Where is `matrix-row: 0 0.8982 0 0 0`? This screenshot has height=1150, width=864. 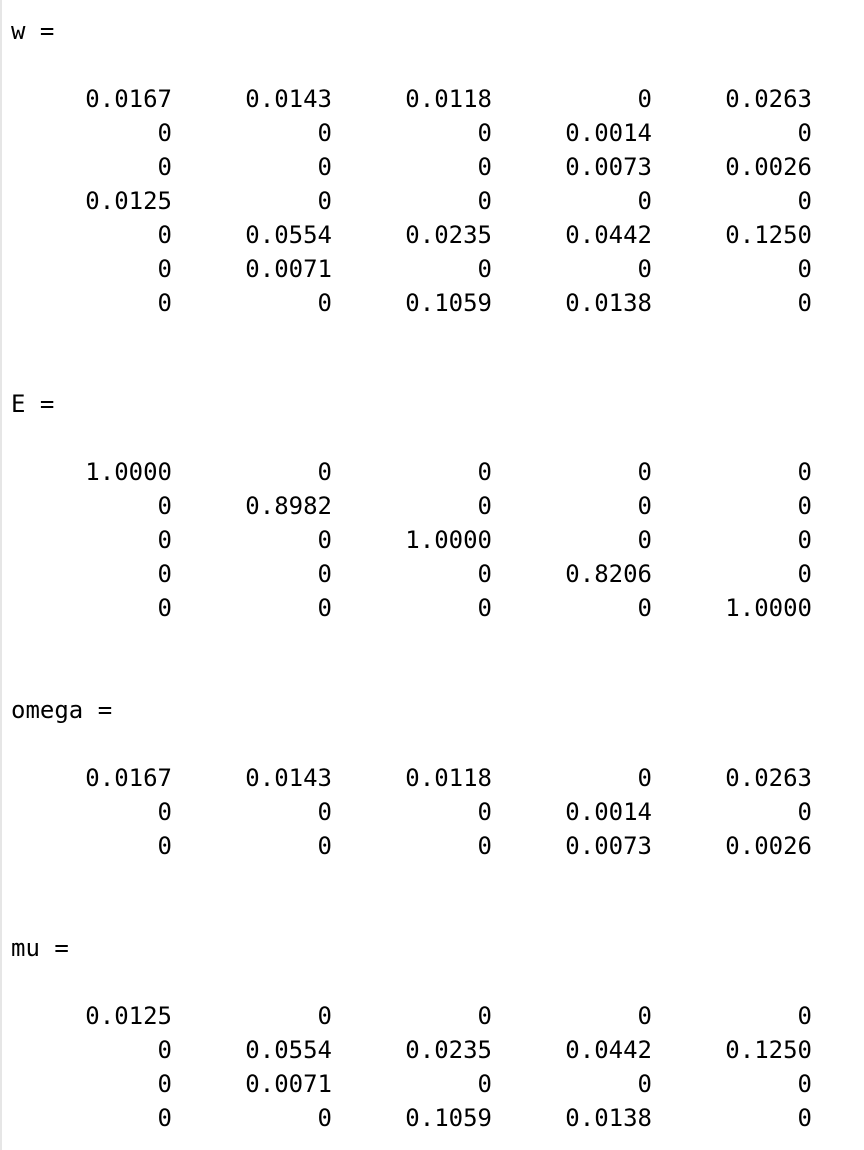 matrix-row: 0 0.8982 0 0 0 is located at coordinates (433, 506).